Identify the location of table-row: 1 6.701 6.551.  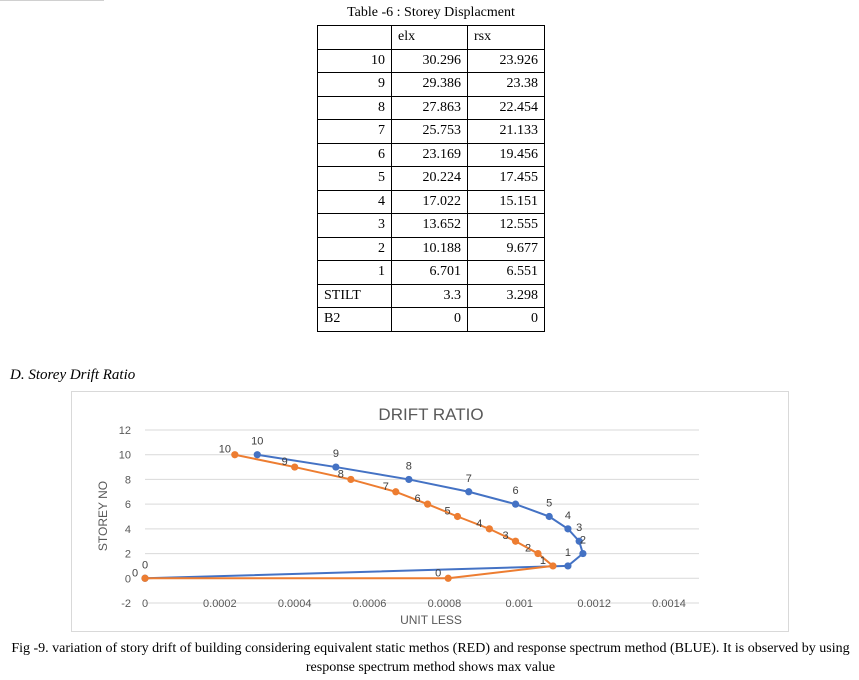
(431, 272).